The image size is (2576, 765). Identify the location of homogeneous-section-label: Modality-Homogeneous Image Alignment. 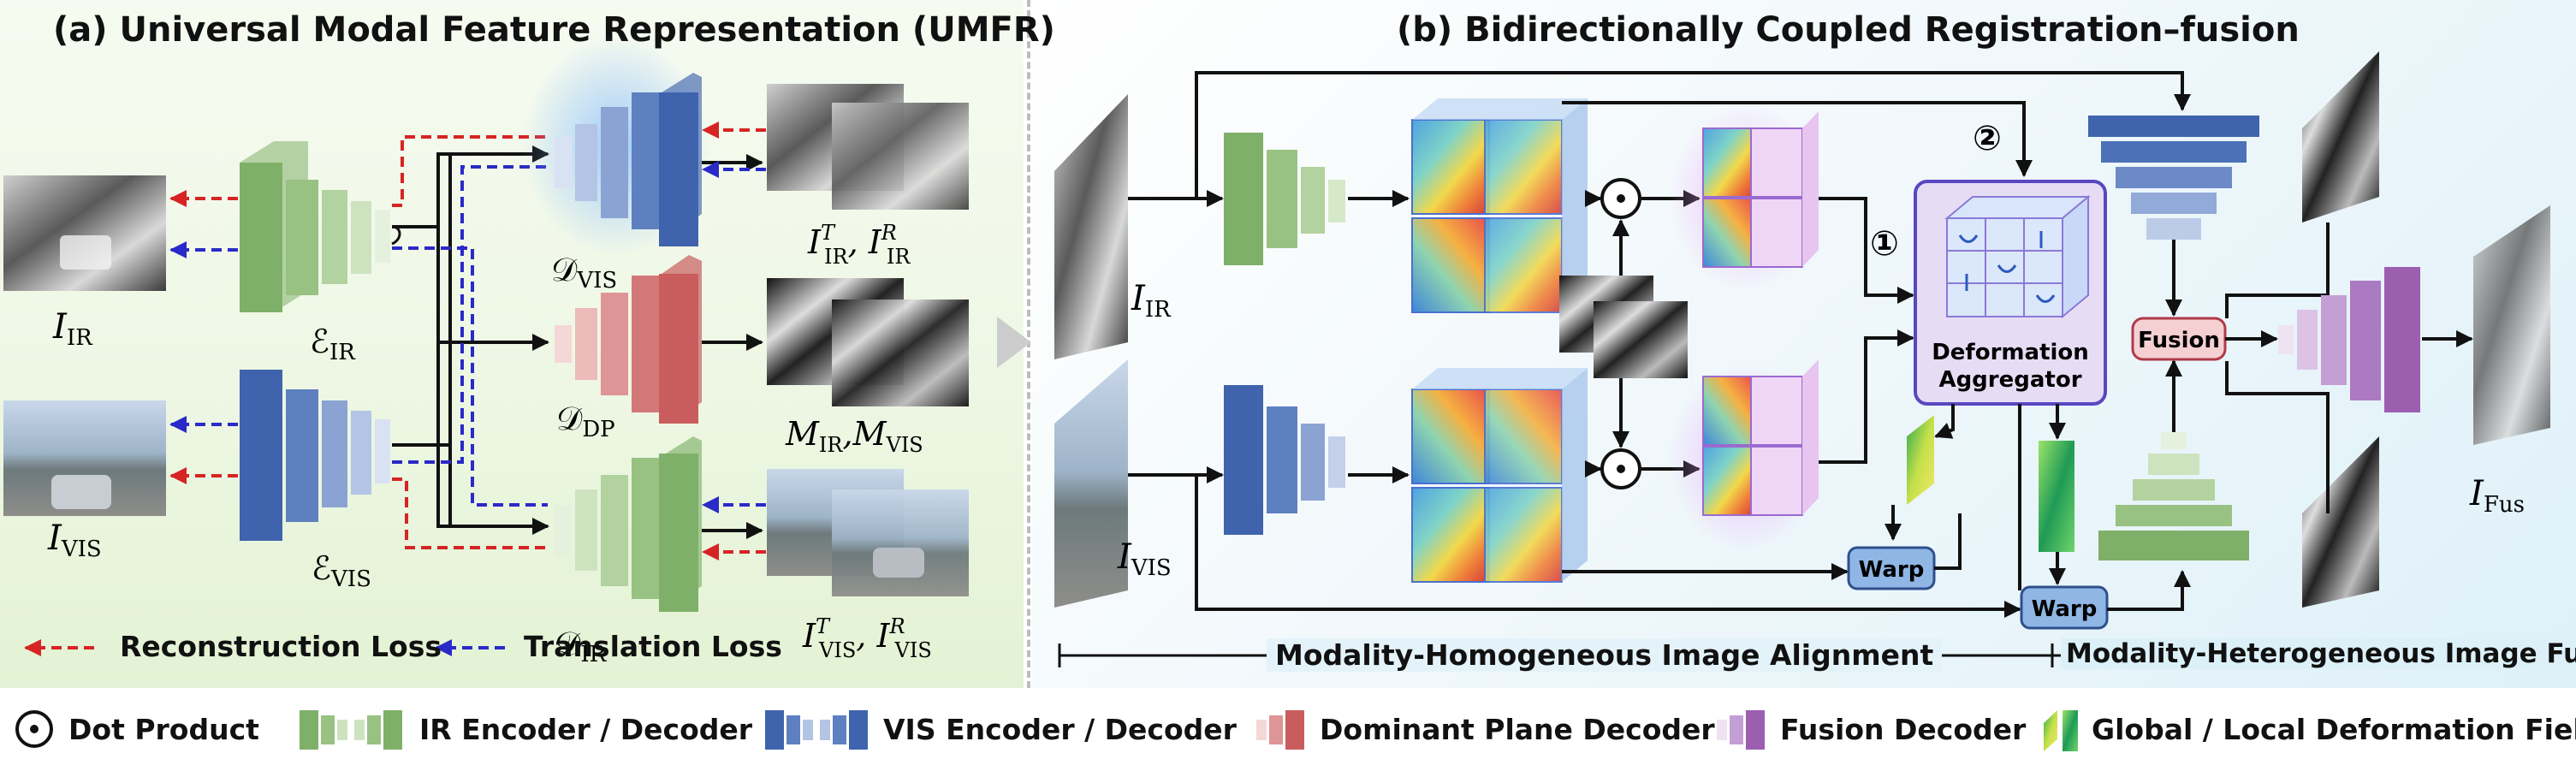
(1605, 655).